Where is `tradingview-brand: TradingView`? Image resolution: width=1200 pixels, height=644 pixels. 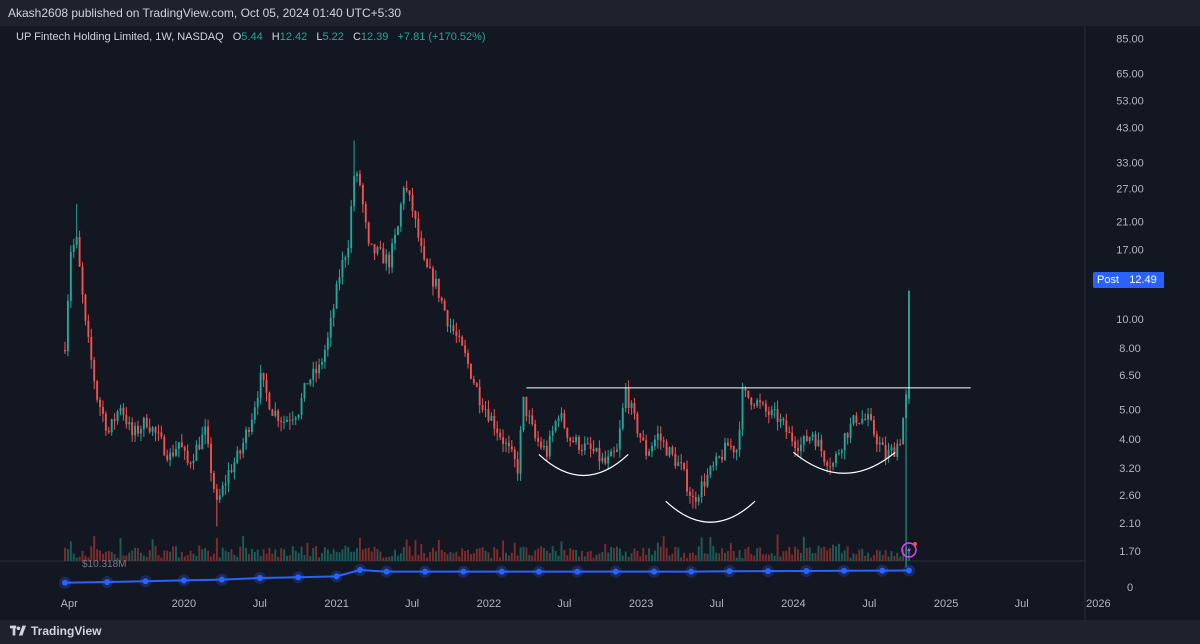
tradingview-brand: TradingView is located at coordinates (66, 631).